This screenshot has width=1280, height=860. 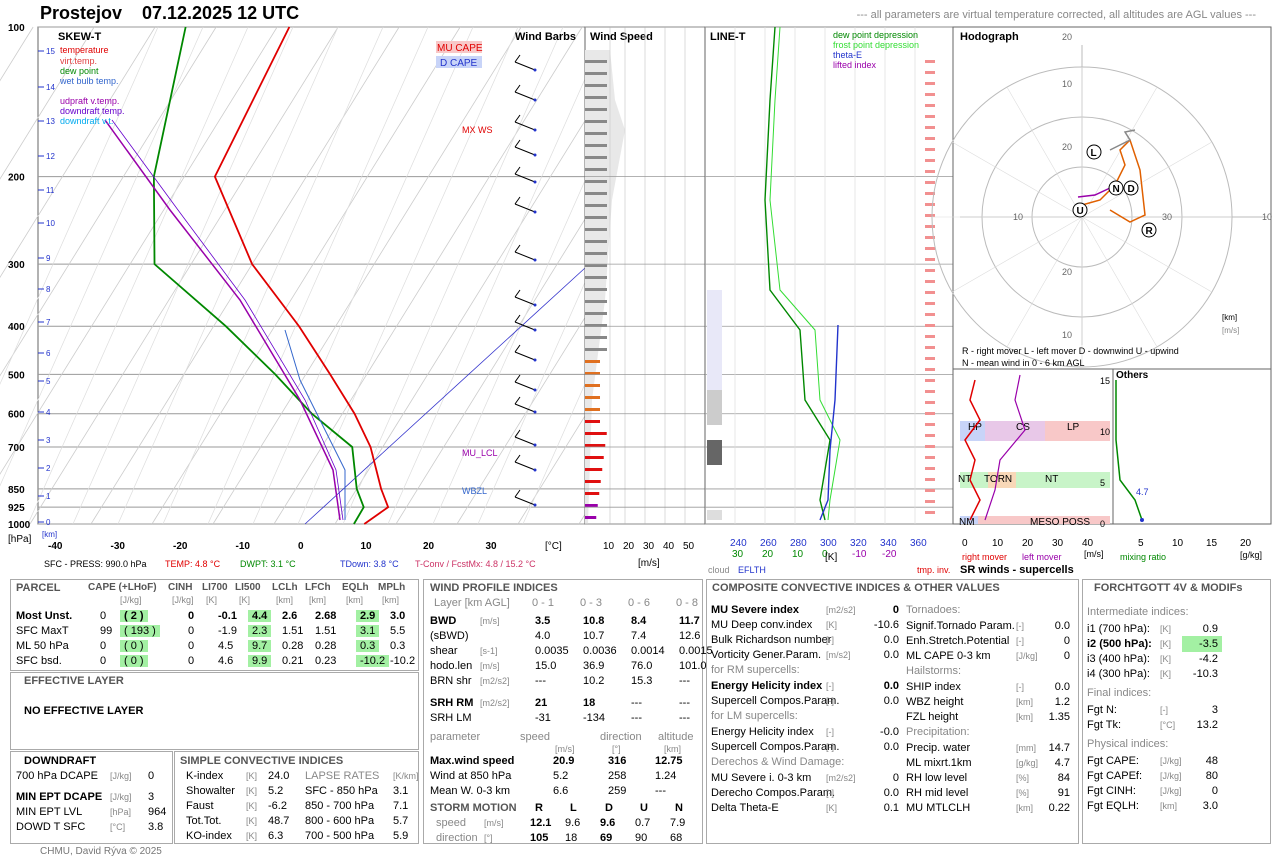 What do you see at coordinates (891, 793) in the screenshot?
I see `composite-value: 0.0` at bounding box center [891, 793].